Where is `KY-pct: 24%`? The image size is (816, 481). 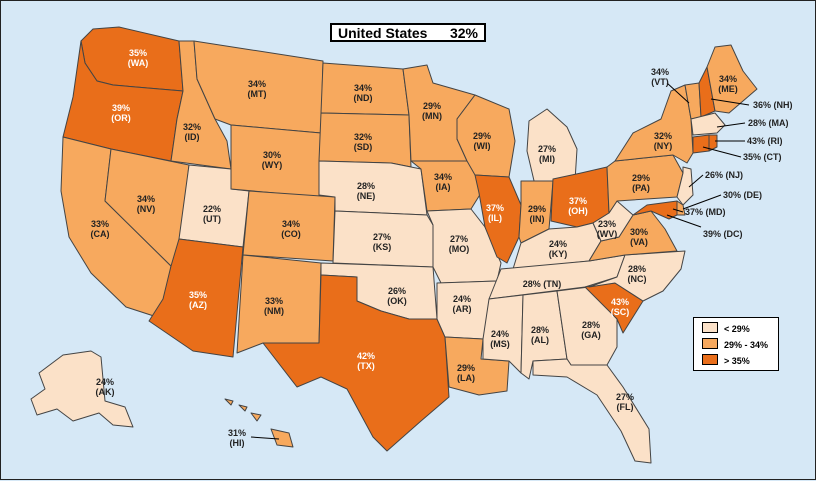
KY-pct: 24% is located at coordinates (557, 244).